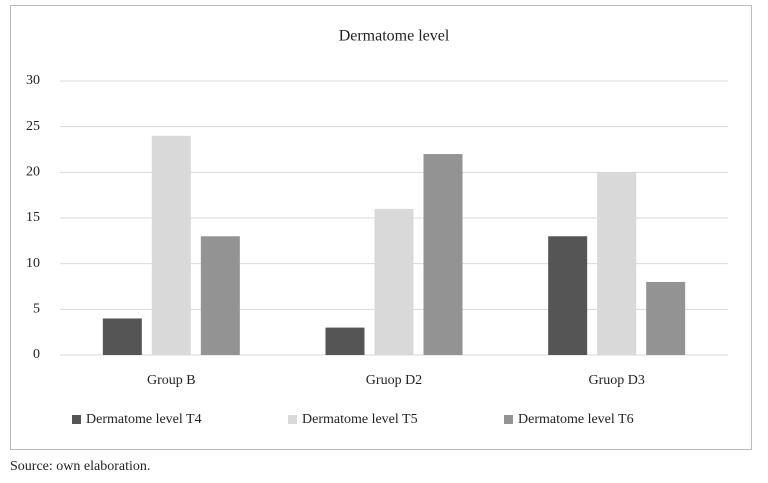  I want to click on legend-label: Dermatome level T6, so click(576, 419).